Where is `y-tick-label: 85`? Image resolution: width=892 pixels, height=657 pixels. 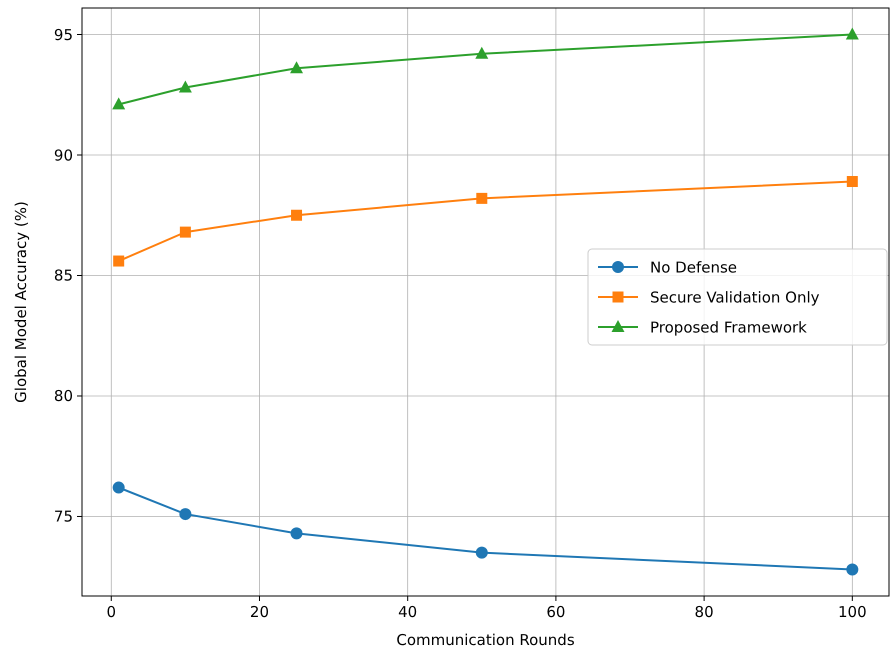
y-tick-label: 85 is located at coordinates (63, 275).